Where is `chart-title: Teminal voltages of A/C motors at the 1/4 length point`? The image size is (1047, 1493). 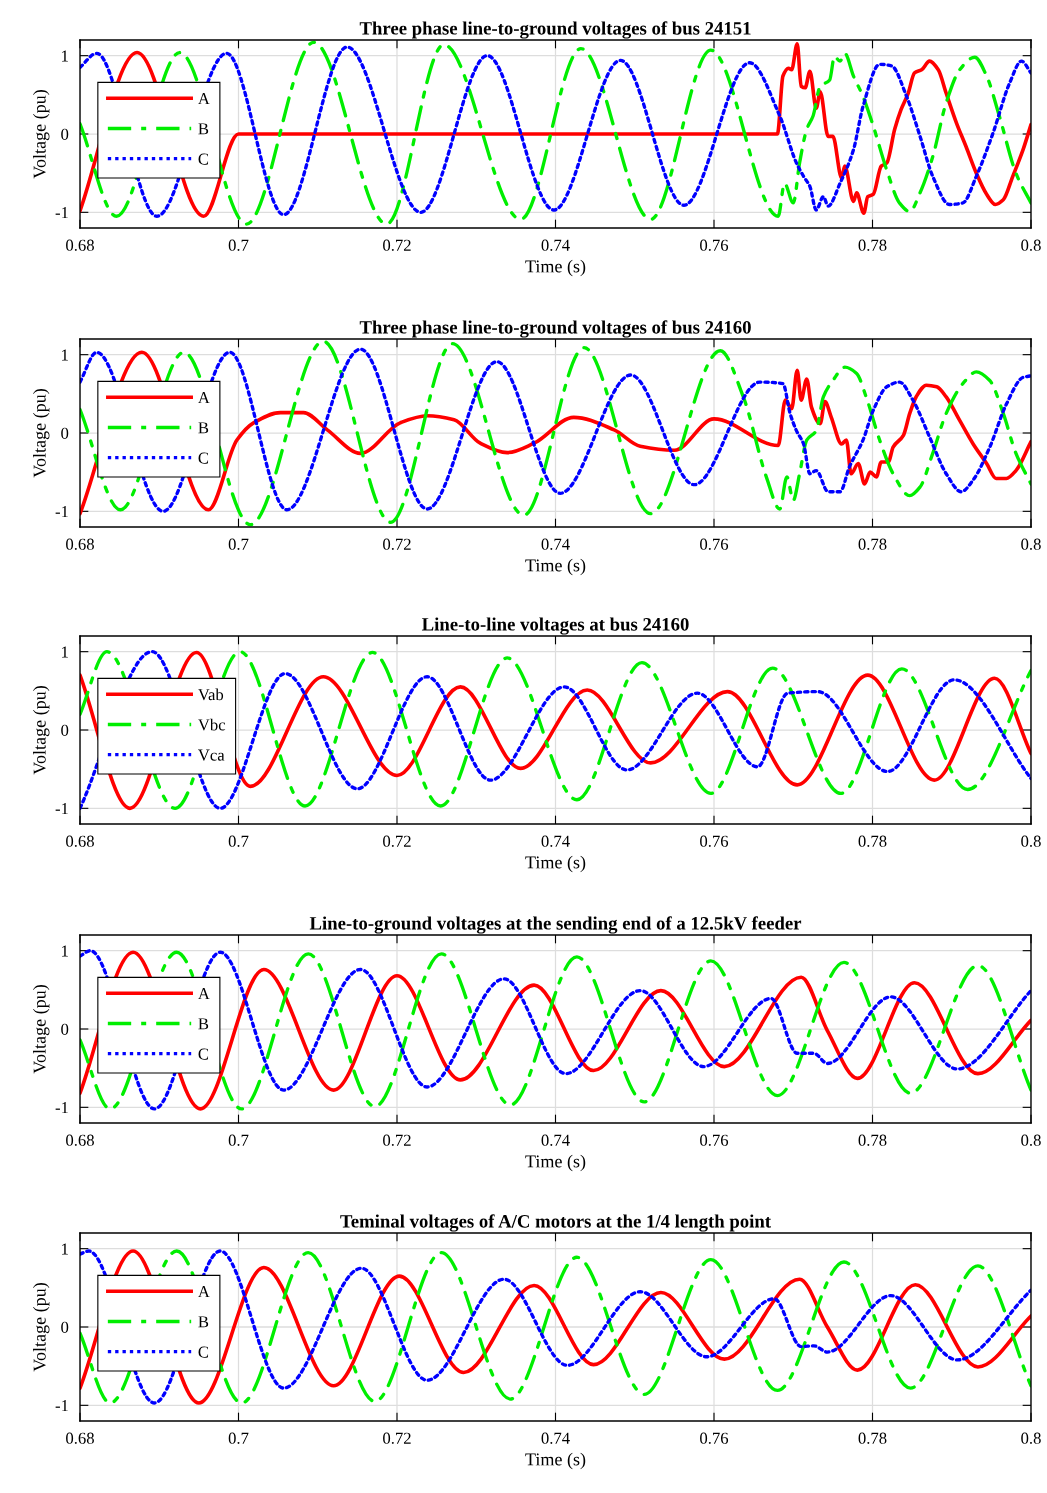
chart-title: Teminal voltages of A/C motors at the 1/4 length point is located at coordinates (555, 1223).